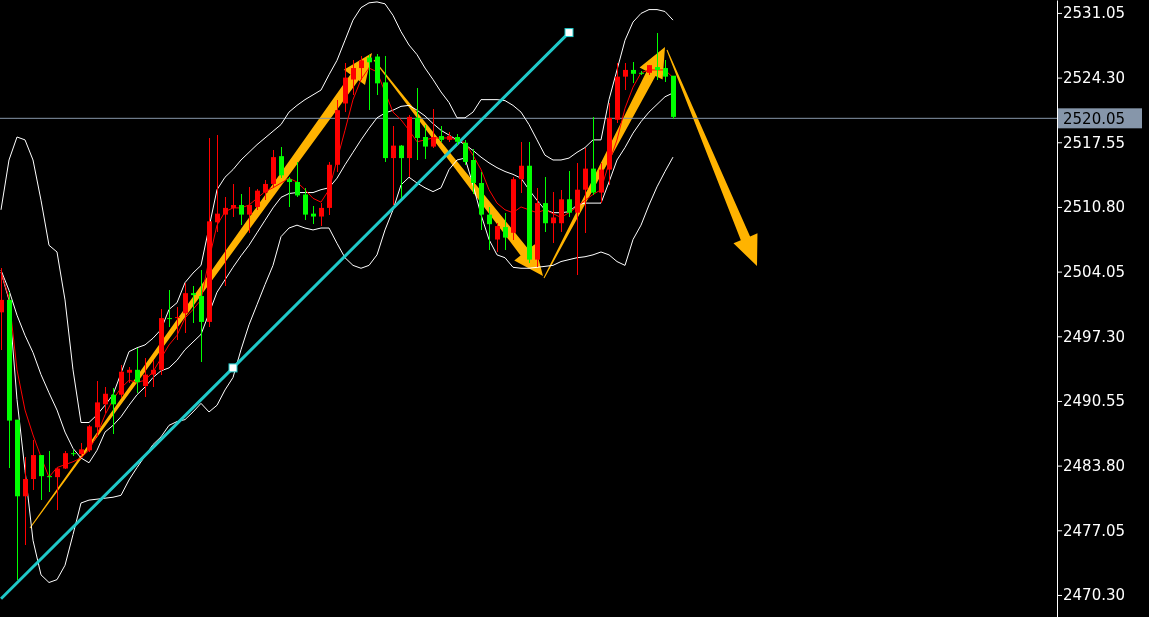 This screenshot has height=617, width=1149. What do you see at coordinates (1094, 142) in the screenshot?
I see `y-tick-label: 2517.55` at bounding box center [1094, 142].